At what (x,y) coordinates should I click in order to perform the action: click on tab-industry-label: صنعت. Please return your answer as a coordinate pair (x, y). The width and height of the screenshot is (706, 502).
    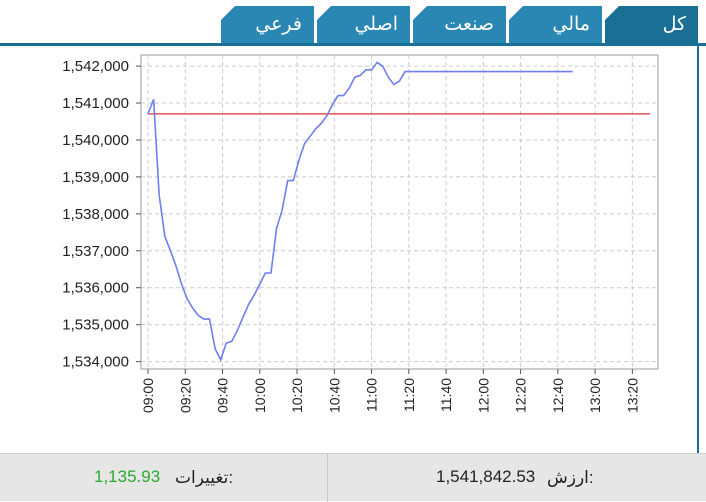
    Looking at the image, I should click on (469, 24).